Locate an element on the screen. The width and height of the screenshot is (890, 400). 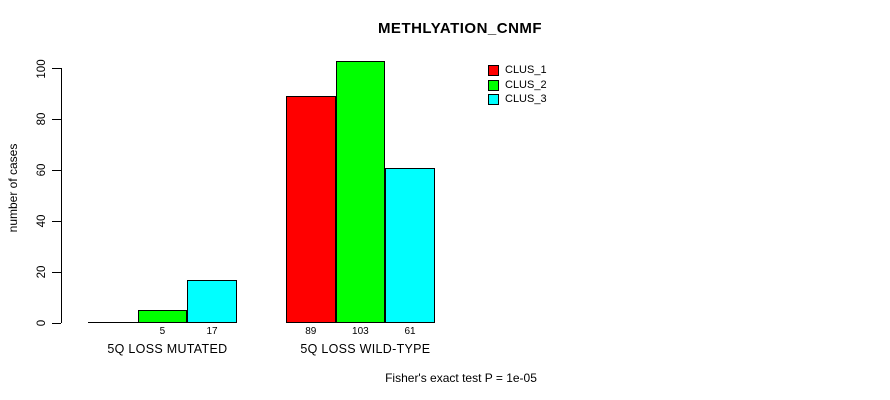
bar-value-label: 103 is located at coordinates (360, 331).